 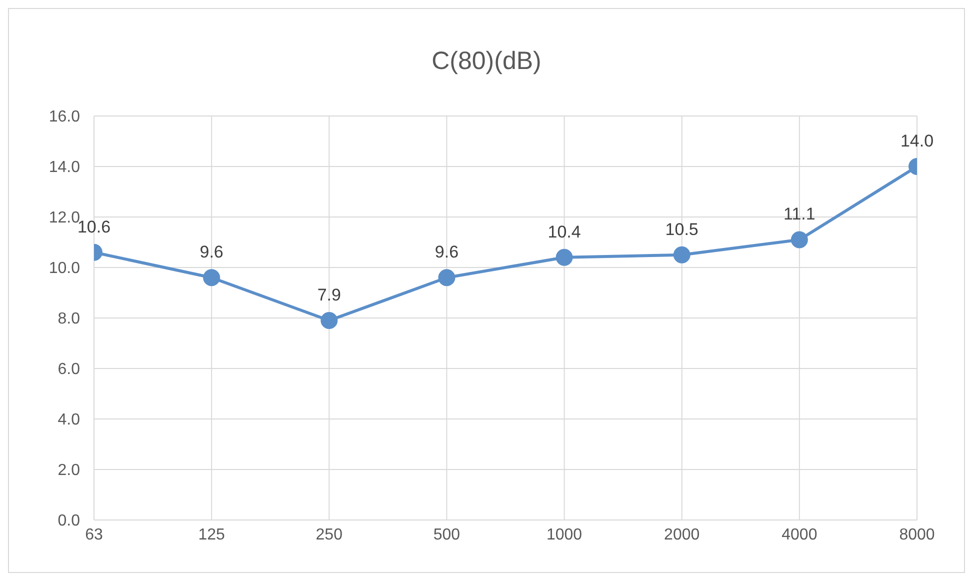 I want to click on x-tick-label: 1000, so click(x=564, y=535).